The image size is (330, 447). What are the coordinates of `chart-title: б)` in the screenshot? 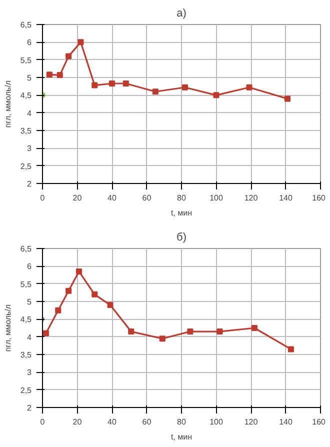 It's located at (181, 238).